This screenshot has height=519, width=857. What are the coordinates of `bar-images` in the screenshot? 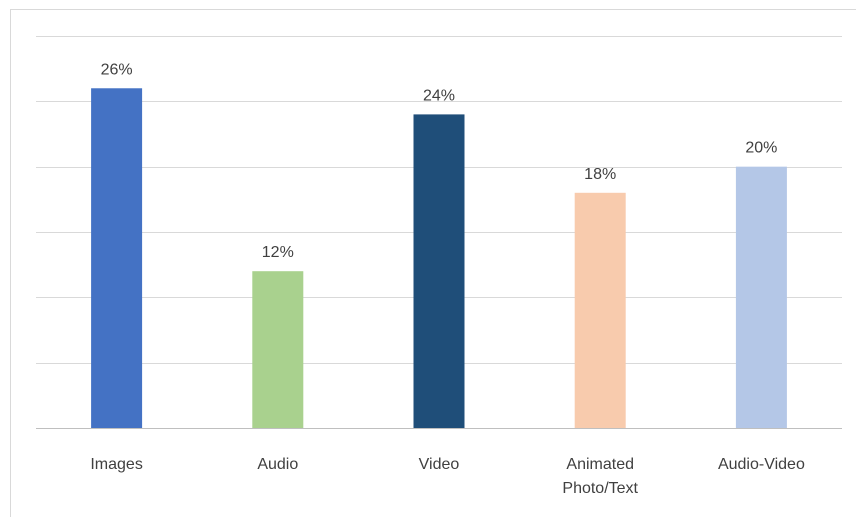 It's located at (117, 258).